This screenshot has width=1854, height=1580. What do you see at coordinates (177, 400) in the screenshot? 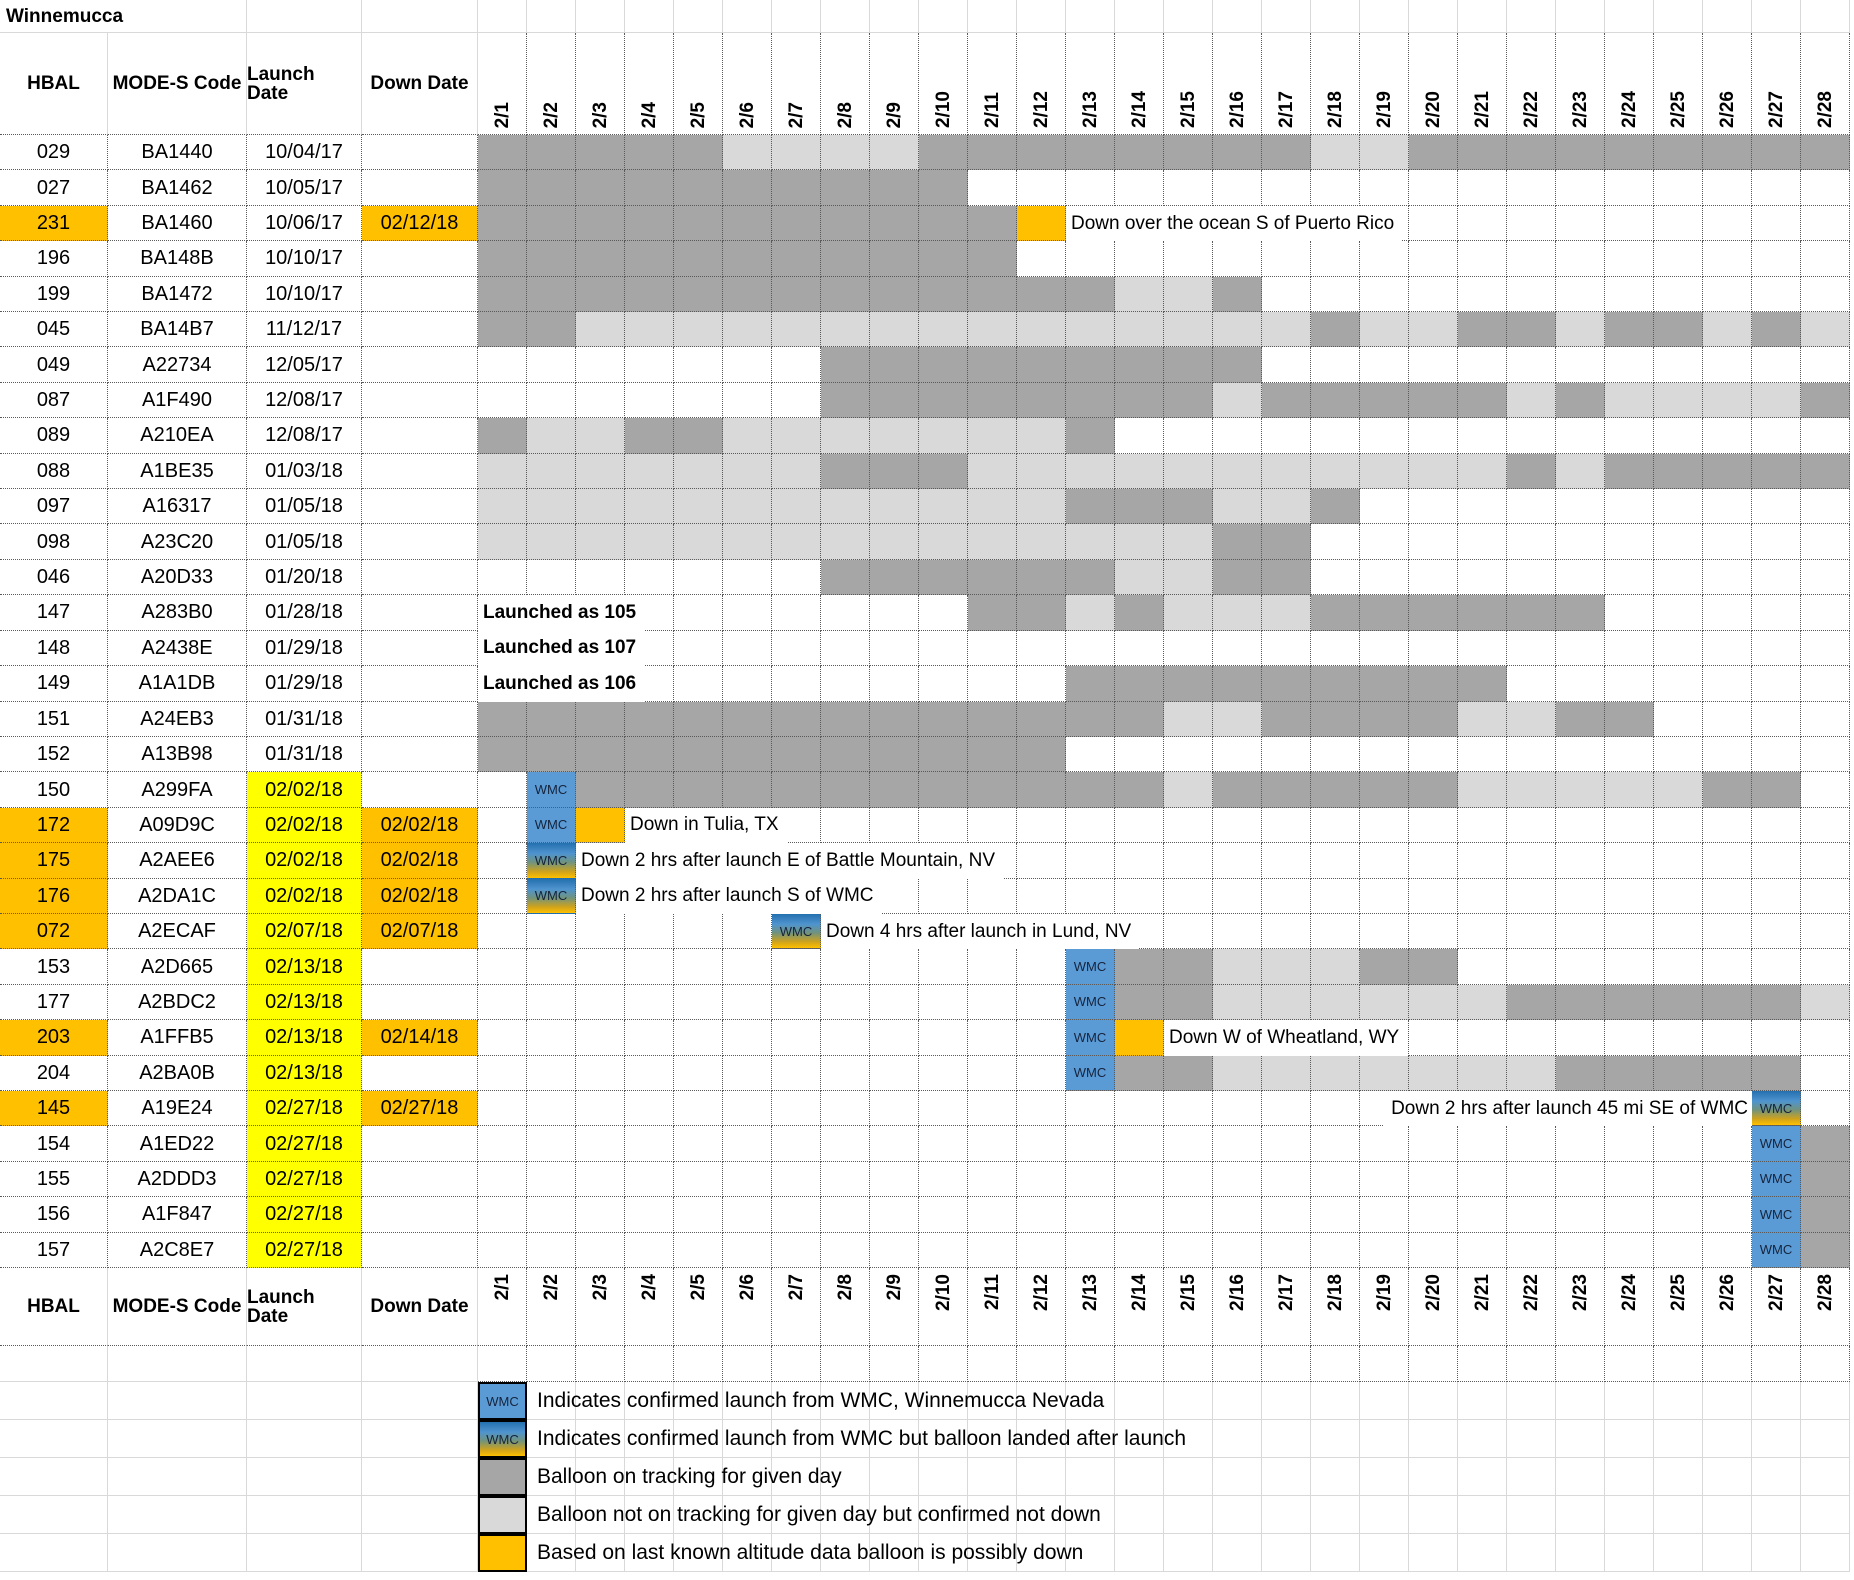
I see `mode-s-cell: A1F490` at bounding box center [177, 400].